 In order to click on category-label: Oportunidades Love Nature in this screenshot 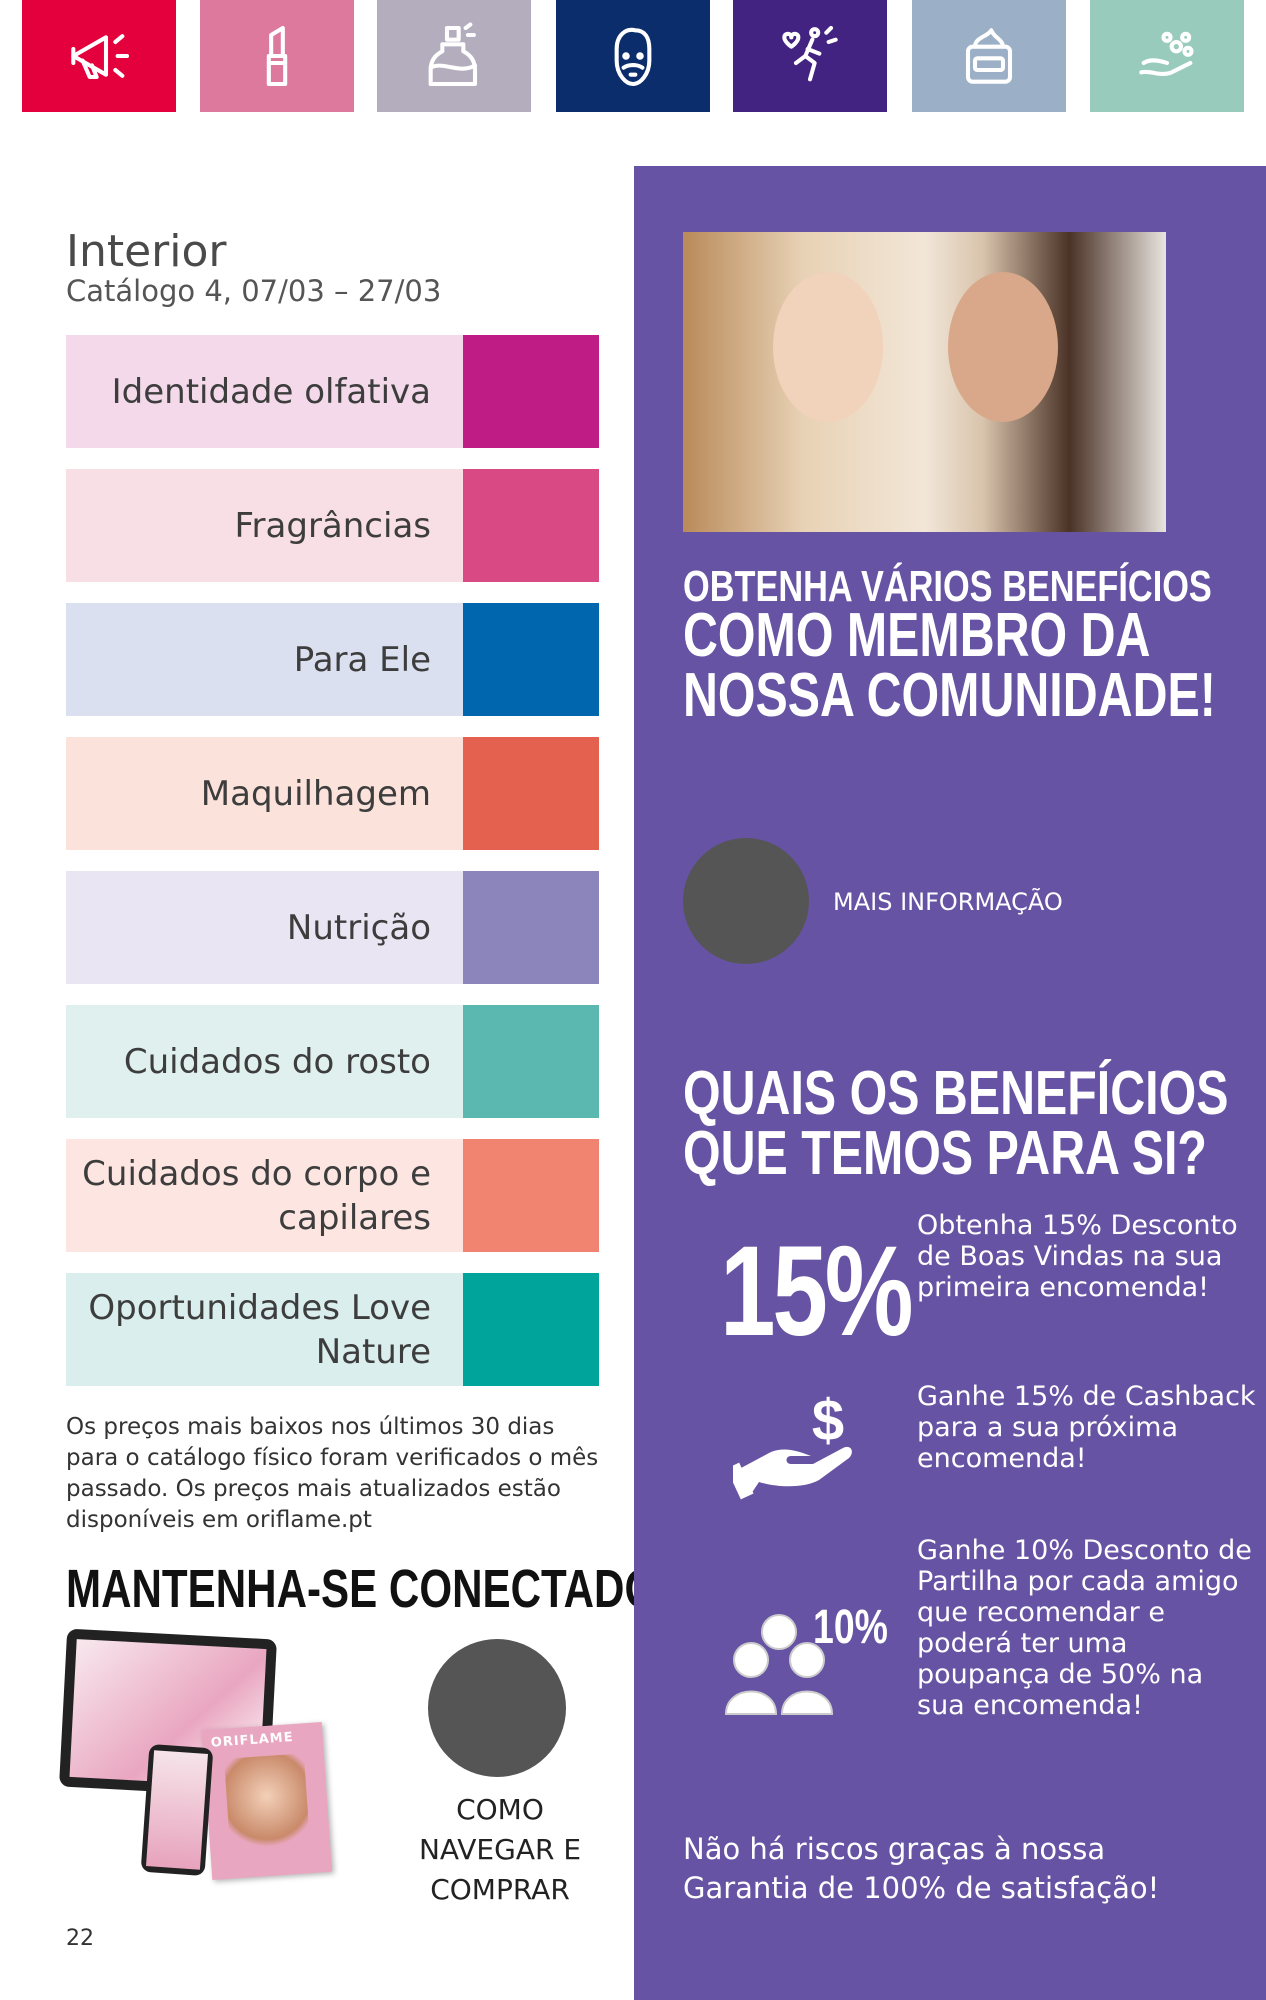, I will do `click(264, 1329)`.